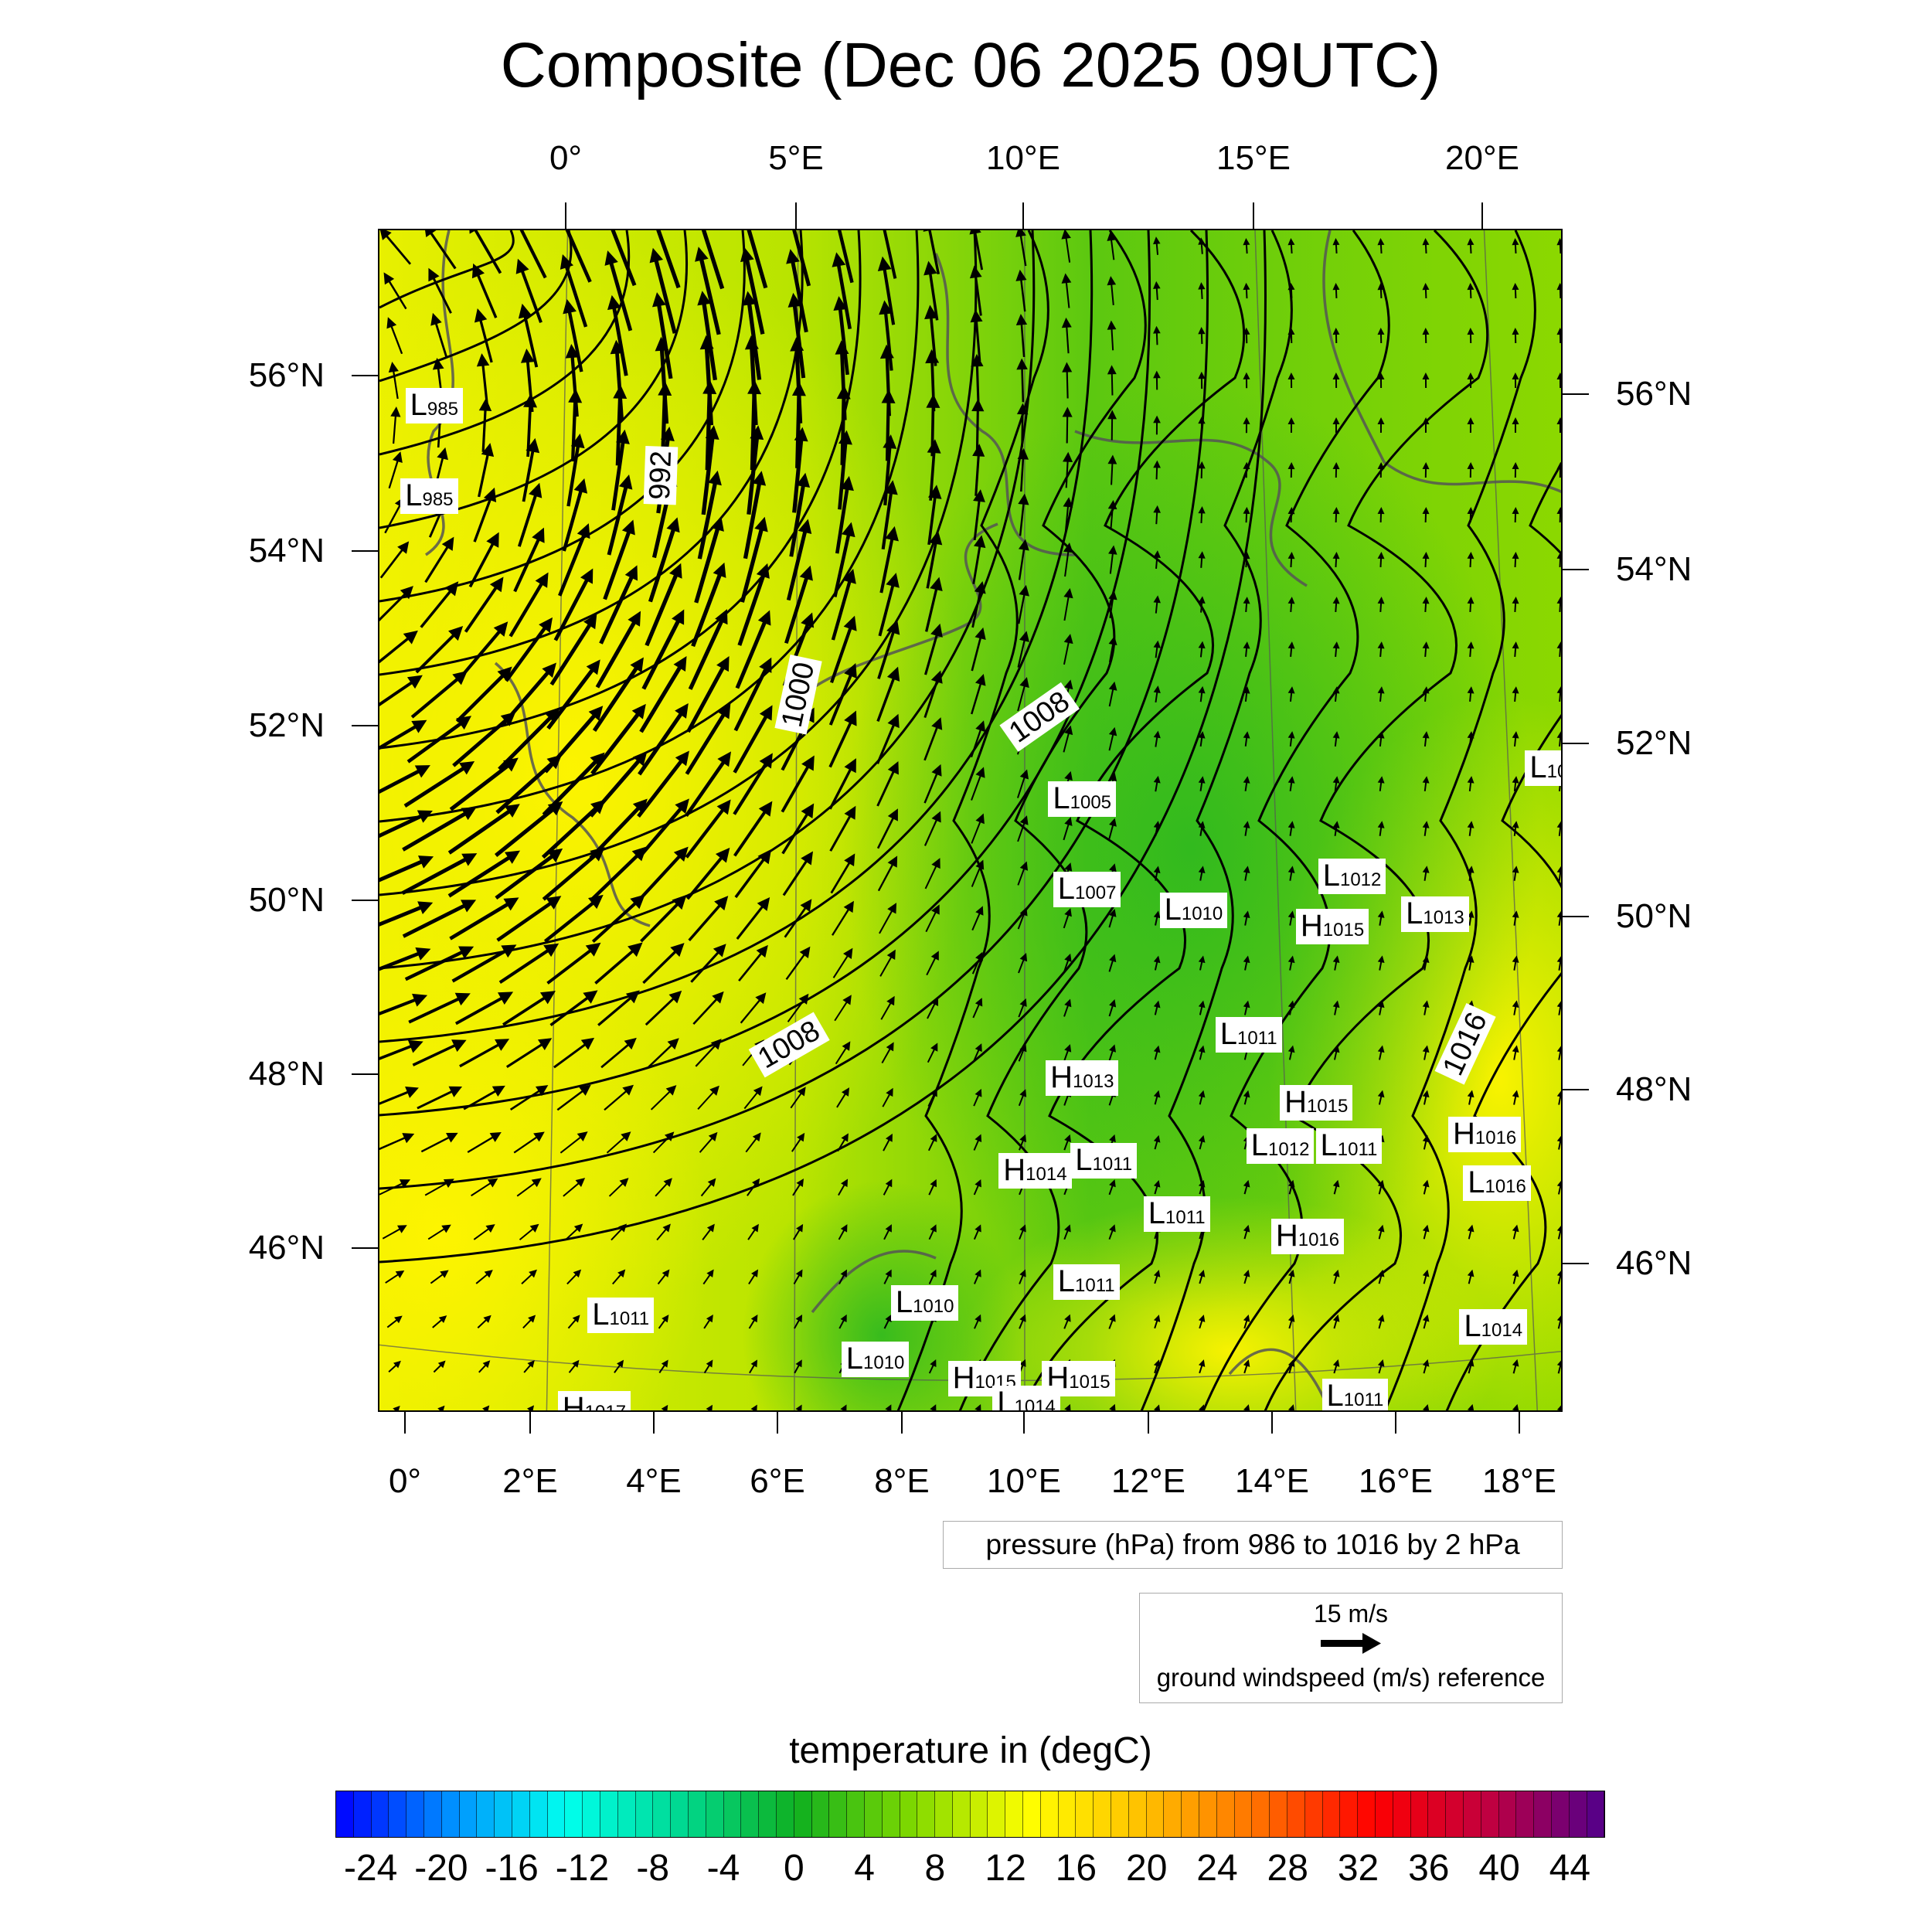 The width and height of the screenshot is (1932, 1932). Describe the element at coordinates (1026, 1398) in the screenshot. I see `pressure-center-label: L1014` at that location.